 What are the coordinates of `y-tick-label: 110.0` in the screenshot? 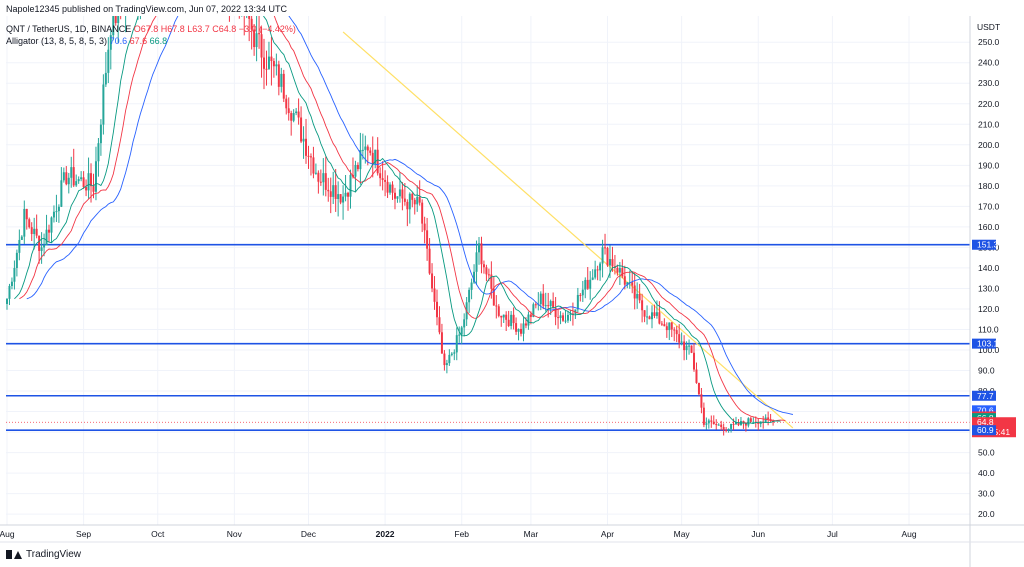 It's located at (988, 329).